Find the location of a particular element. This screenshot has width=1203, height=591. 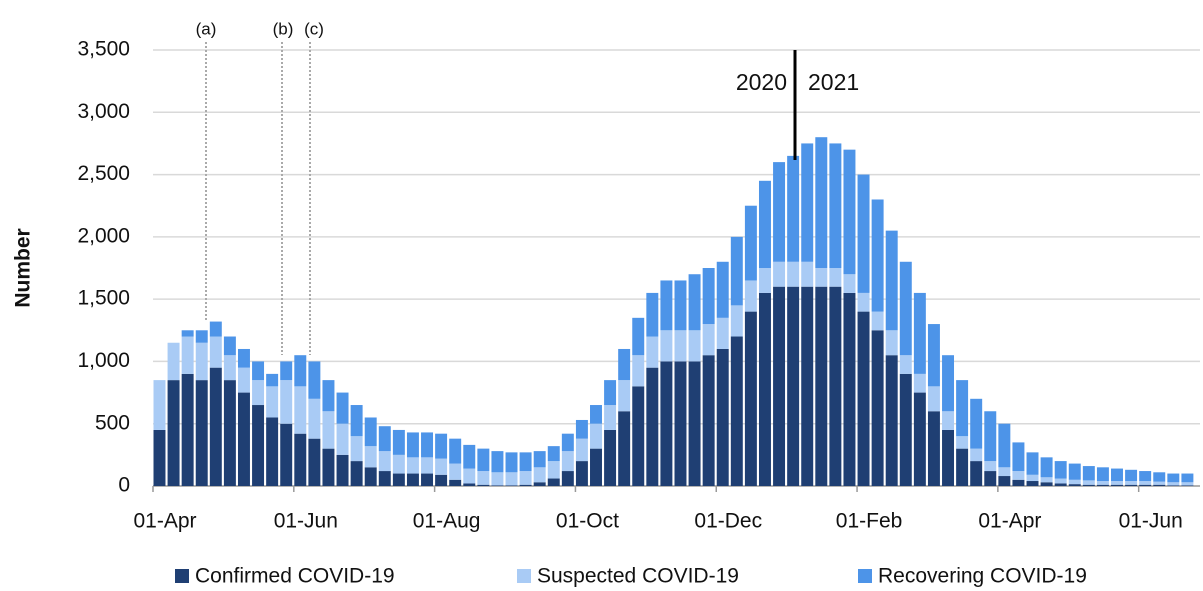

x-tick-label: 01-Dec is located at coordinates (728, 521).